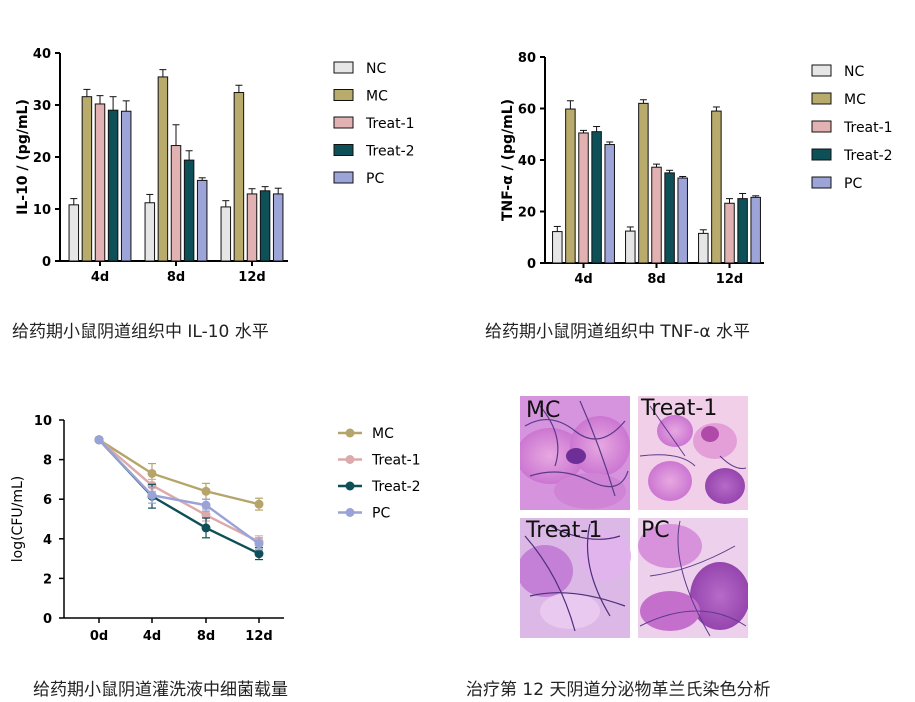  I want to click on cfu-y-tick-label: 6, so click(47, 500).